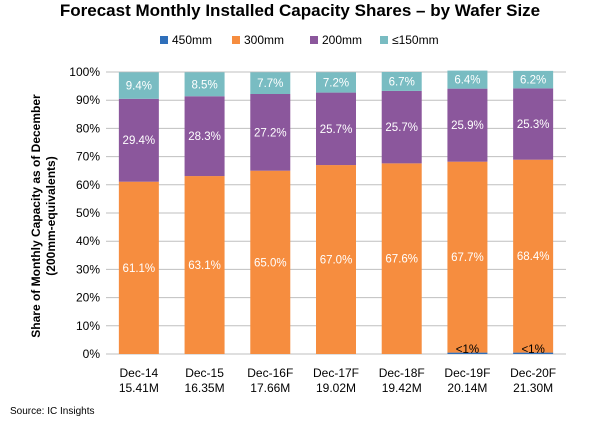 The width and height of the screenshot is (600, 421). Describe the element at coordinates (88, 269) in the screenshot. I see `y-tick-label: 30%` at that location.